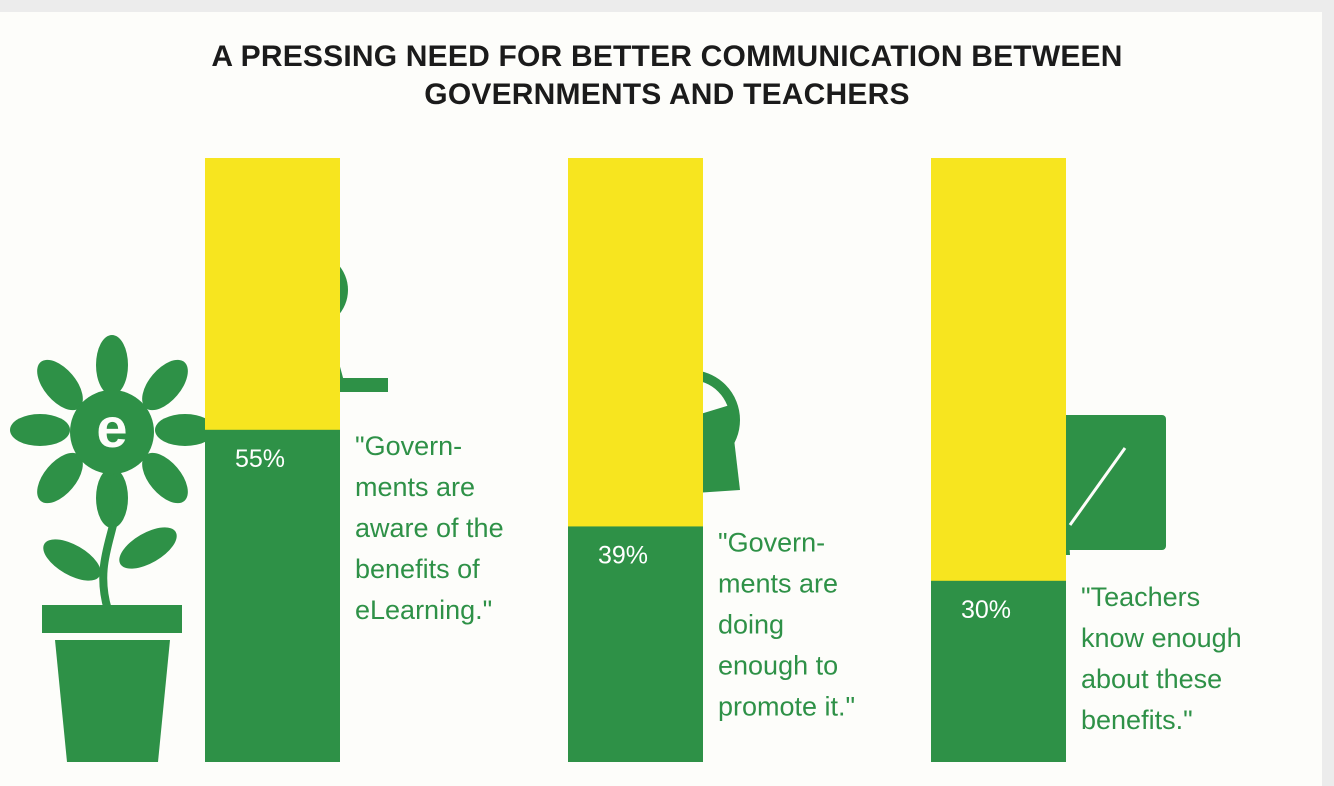  I want to click on quote-line: know enough, so click(1161, 638).